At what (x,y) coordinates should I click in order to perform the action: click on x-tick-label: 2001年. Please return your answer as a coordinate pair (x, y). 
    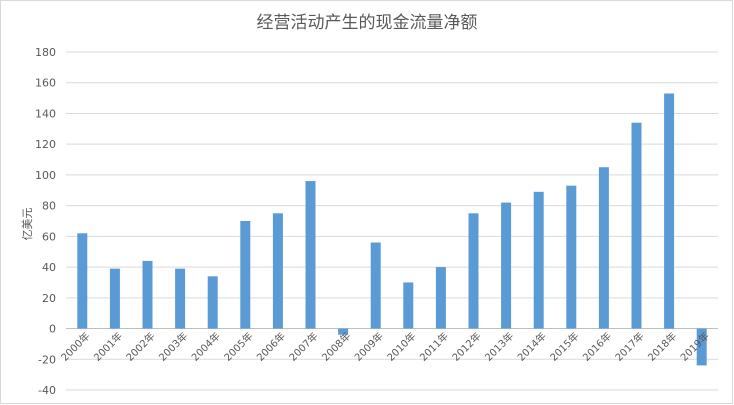
    Looking at the image, I should click on (108, 346).